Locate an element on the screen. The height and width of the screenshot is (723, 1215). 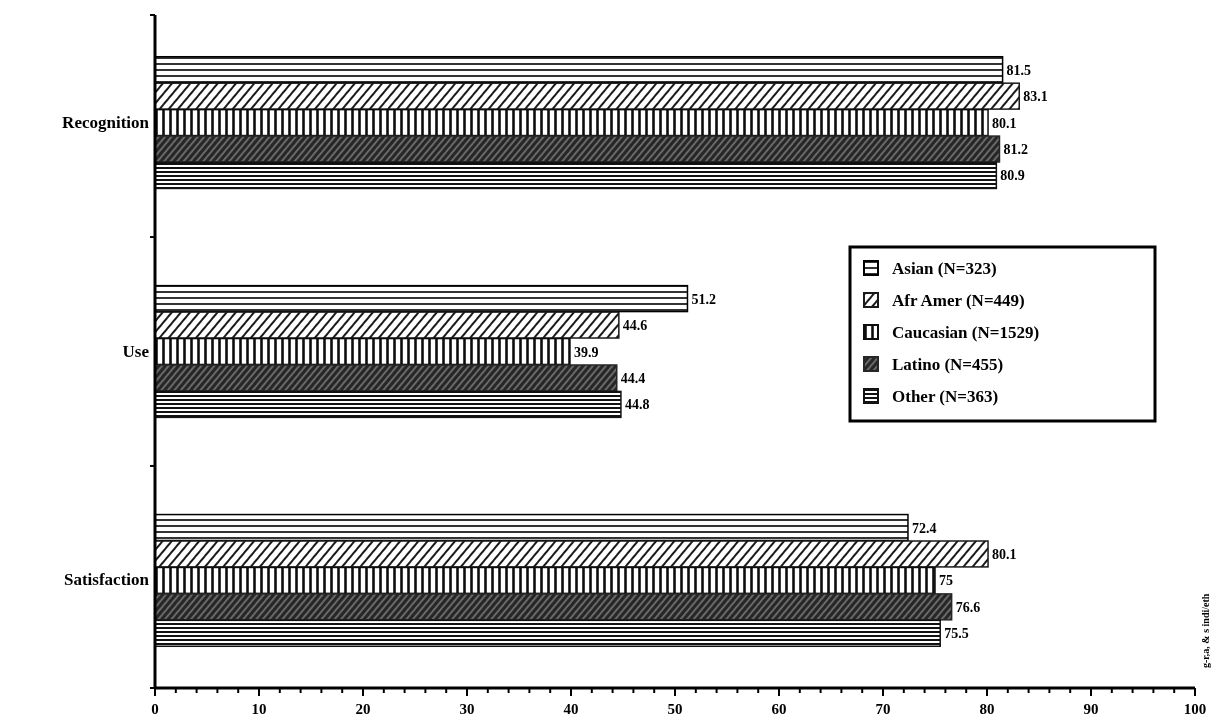
y-tick-label: Use is located at coordinates (136, 351).